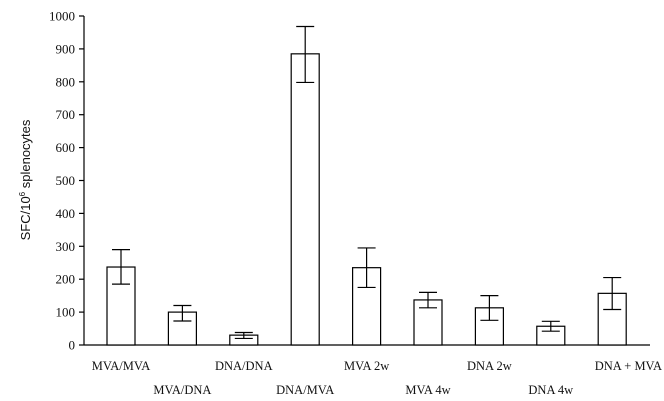  I want to click on y-tick-label: 100, so click(66, 312).